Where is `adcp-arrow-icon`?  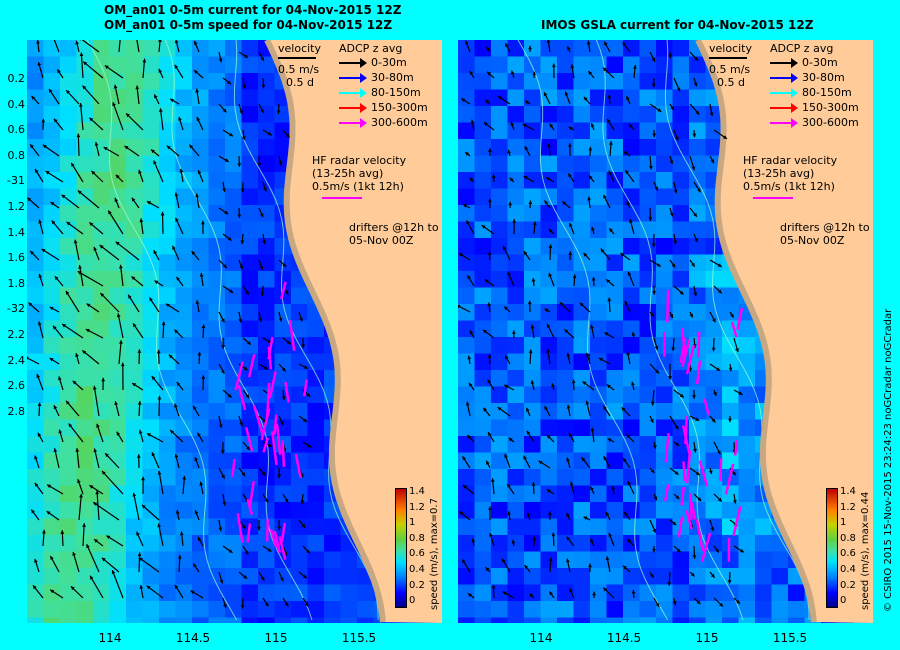 adcp-arrow-icon is located at coordinates (353, 92).